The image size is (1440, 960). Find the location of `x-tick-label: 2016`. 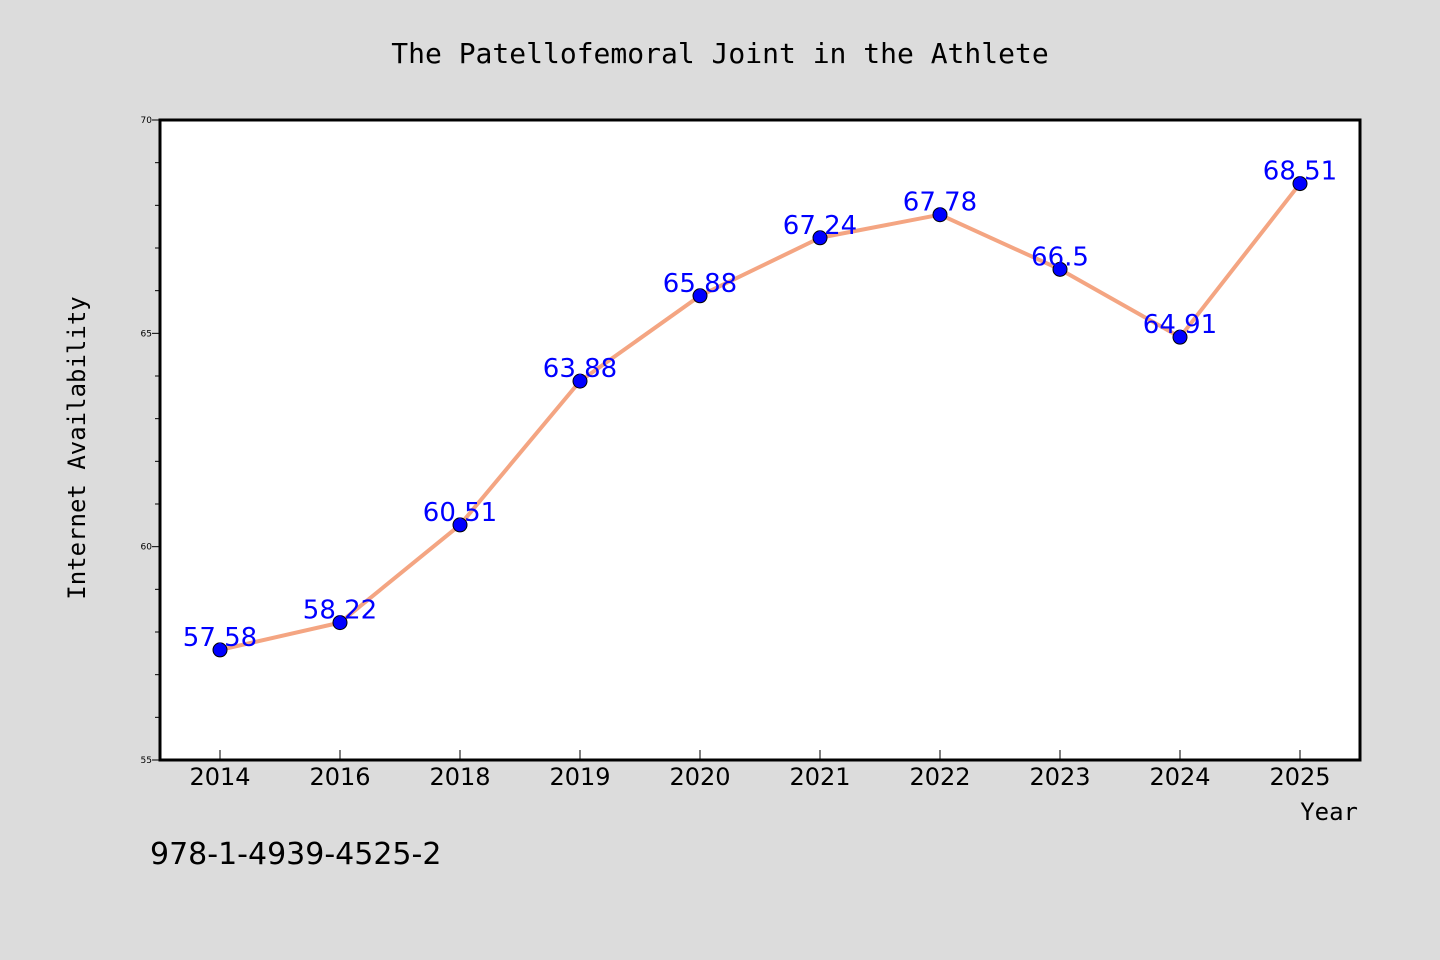

x-tick-label: 2016 is located at coordinates (339, 777).